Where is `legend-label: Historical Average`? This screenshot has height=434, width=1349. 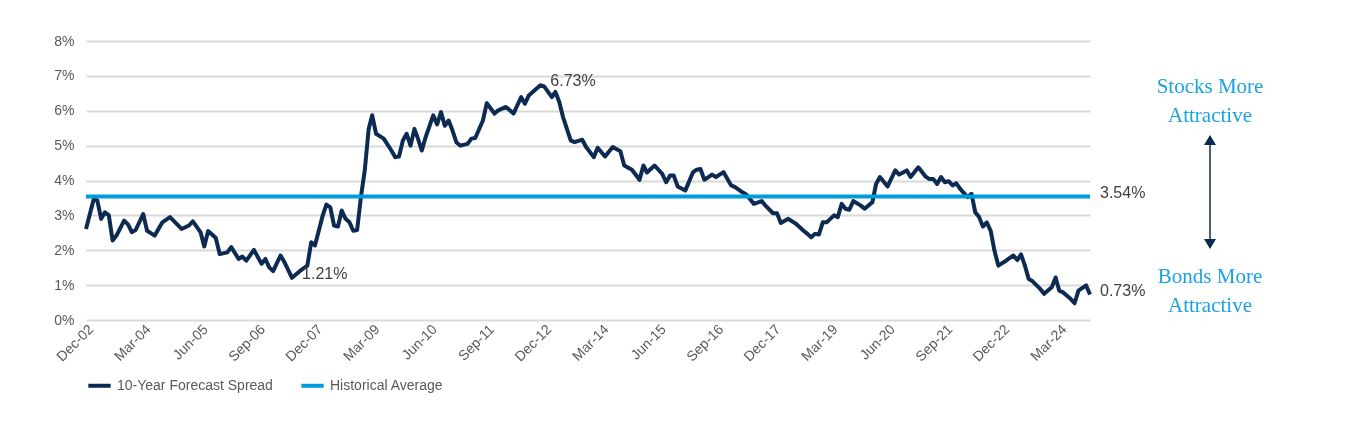
legend-label: Historical Average is located at coordinates (386, 384).